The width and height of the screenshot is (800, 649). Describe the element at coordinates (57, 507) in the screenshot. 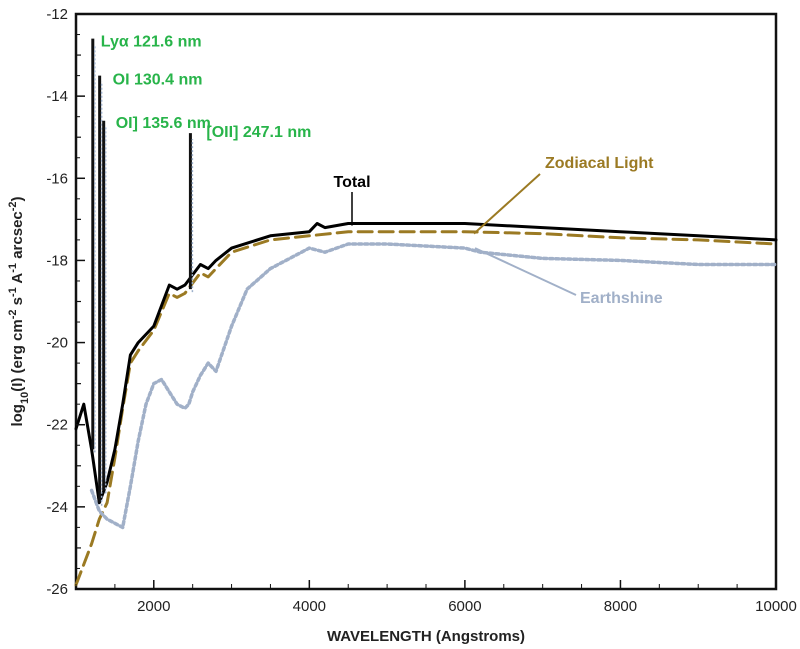

I see `y-tick-label: -24` at that location.